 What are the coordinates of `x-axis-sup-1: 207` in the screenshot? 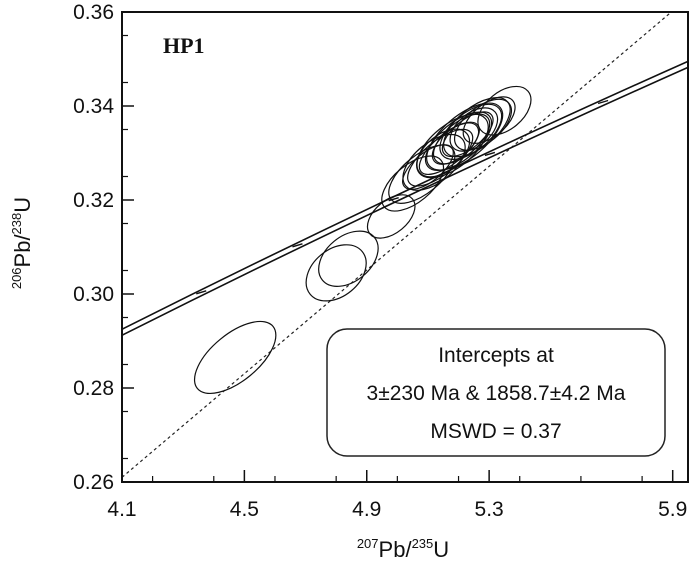 It's located at (368, 543).